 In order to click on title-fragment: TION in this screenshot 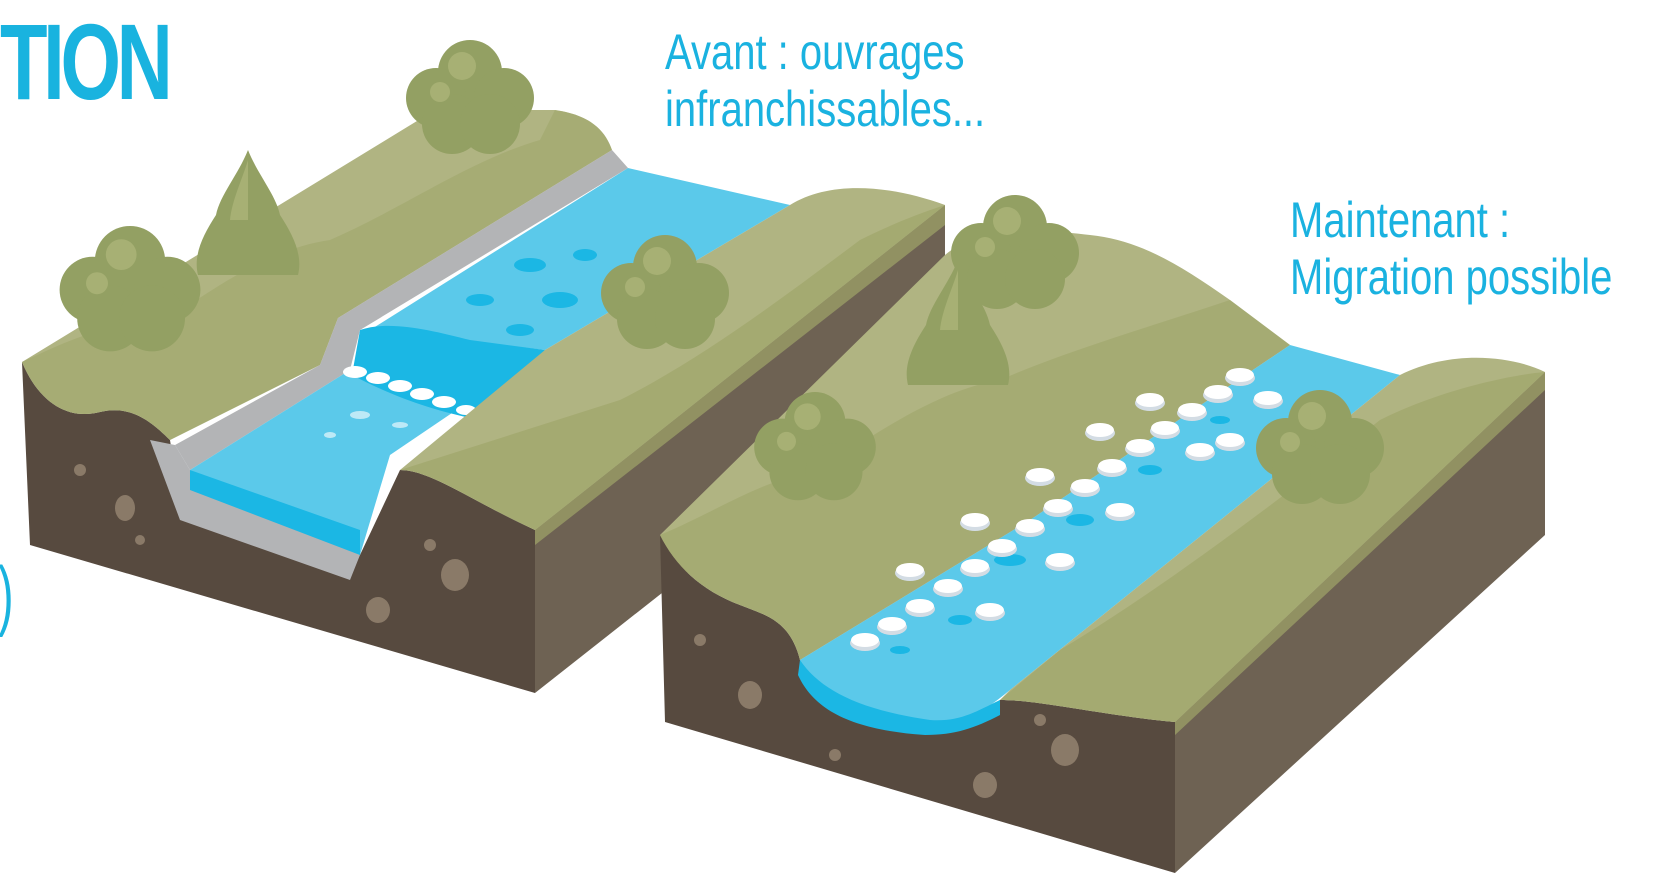, I will do `click(86, 61)`.